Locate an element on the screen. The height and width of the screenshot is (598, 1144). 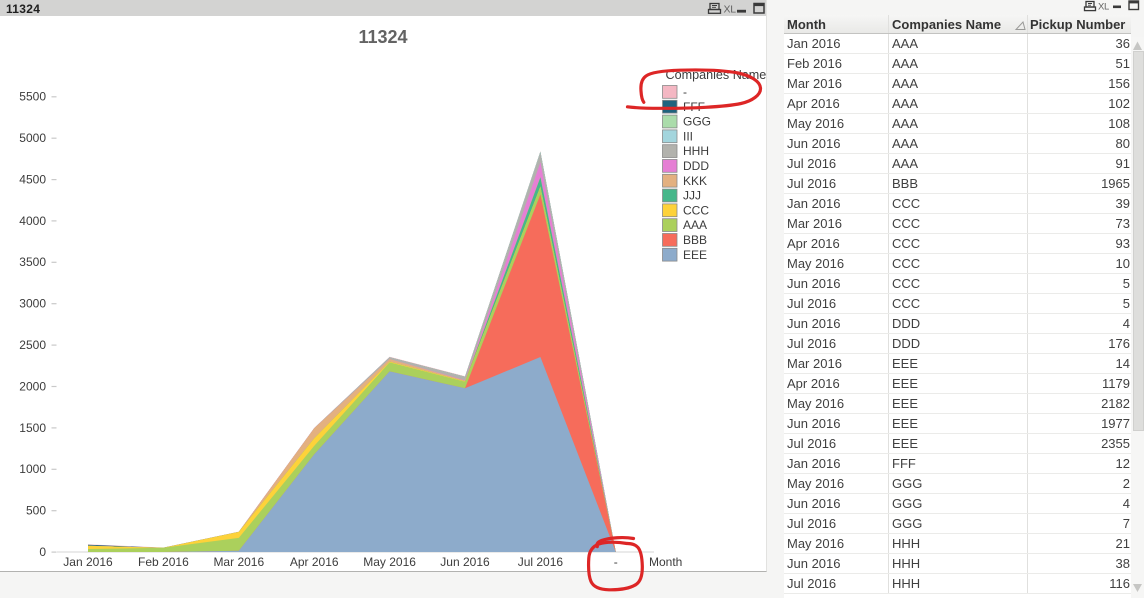
svg-text: KKK is located at coordinates (695, 181).